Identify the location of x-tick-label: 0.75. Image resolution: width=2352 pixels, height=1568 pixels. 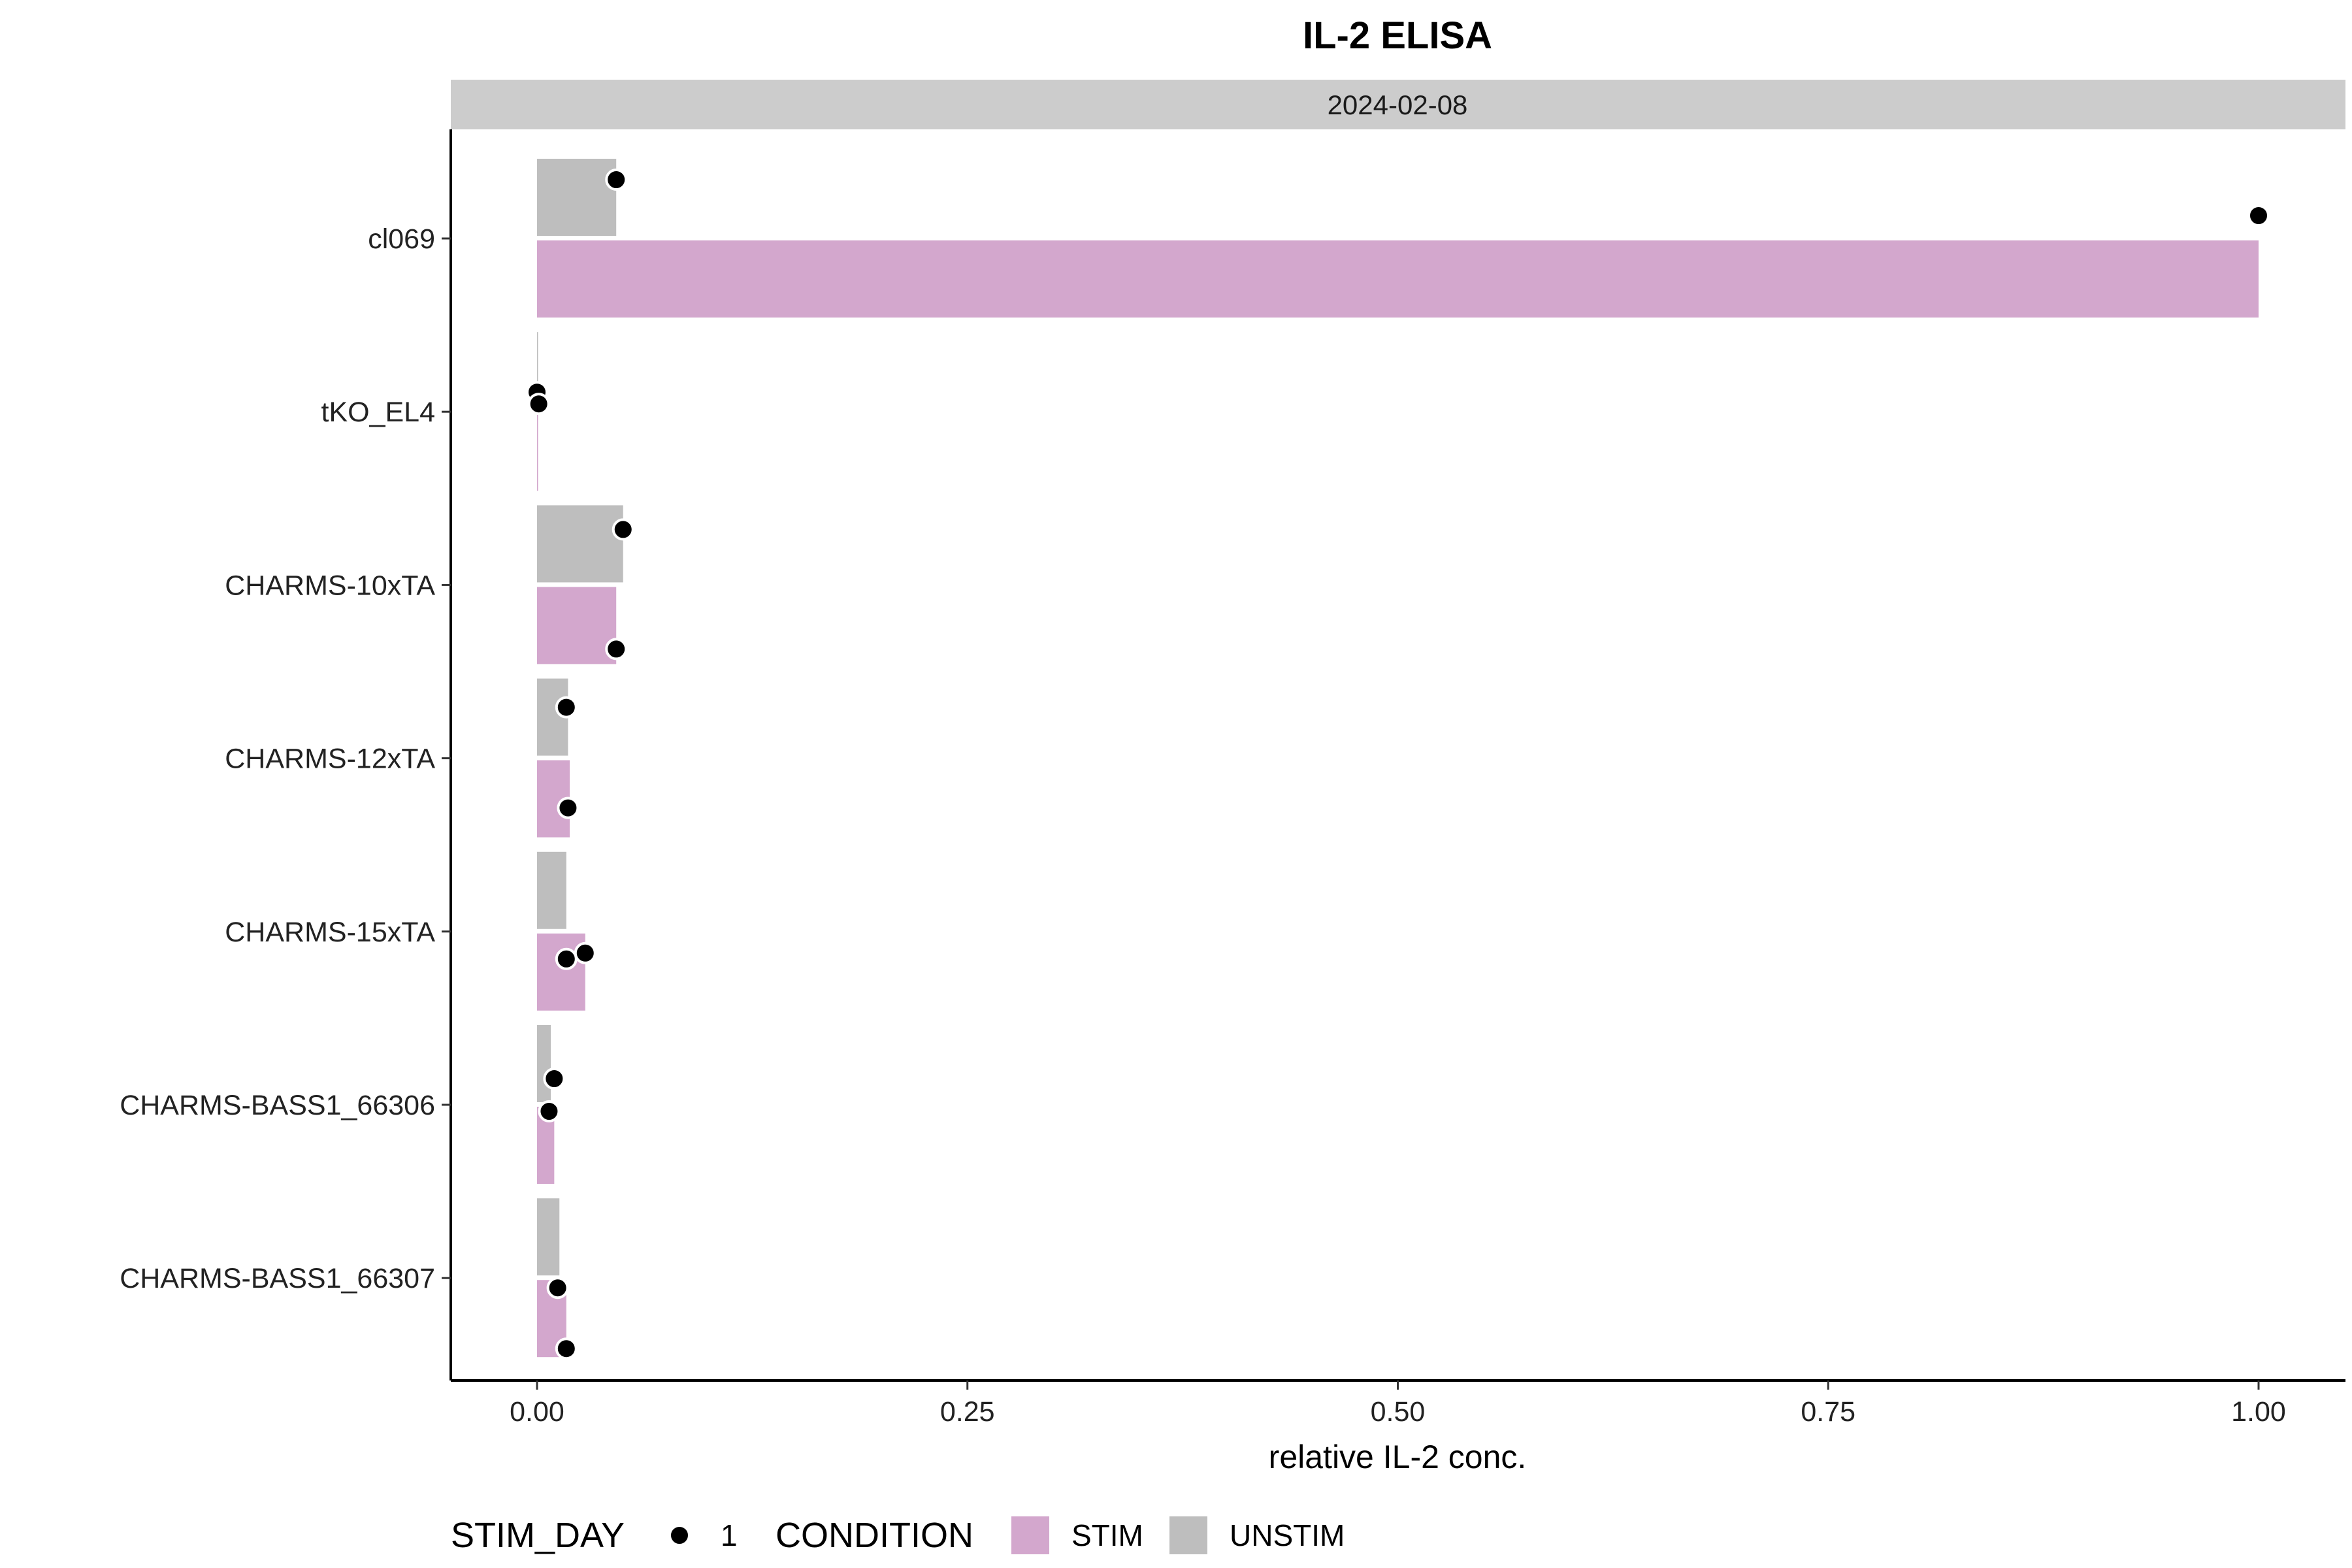
(1828, 1412).